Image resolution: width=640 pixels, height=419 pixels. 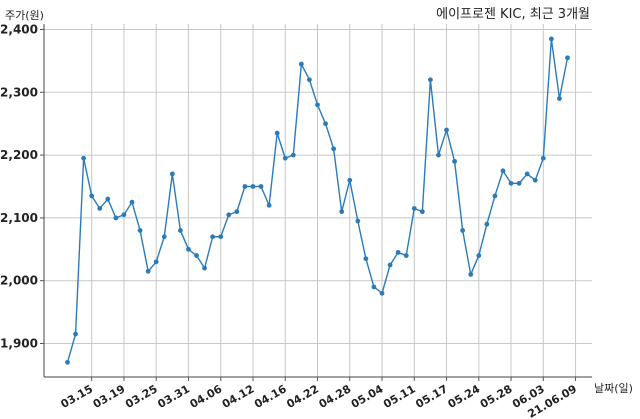 I want to click on xtick-label: 05.17, so click(x=431, y=396).